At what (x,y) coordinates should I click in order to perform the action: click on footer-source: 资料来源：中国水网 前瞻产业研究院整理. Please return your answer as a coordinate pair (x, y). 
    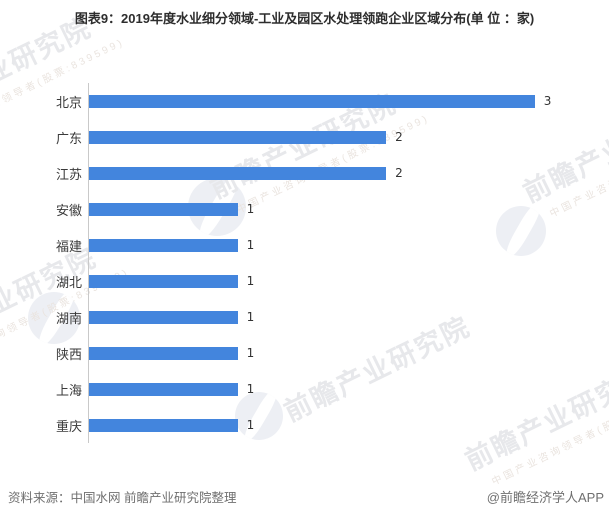
    Looking at the image, I should click on (122, 498).